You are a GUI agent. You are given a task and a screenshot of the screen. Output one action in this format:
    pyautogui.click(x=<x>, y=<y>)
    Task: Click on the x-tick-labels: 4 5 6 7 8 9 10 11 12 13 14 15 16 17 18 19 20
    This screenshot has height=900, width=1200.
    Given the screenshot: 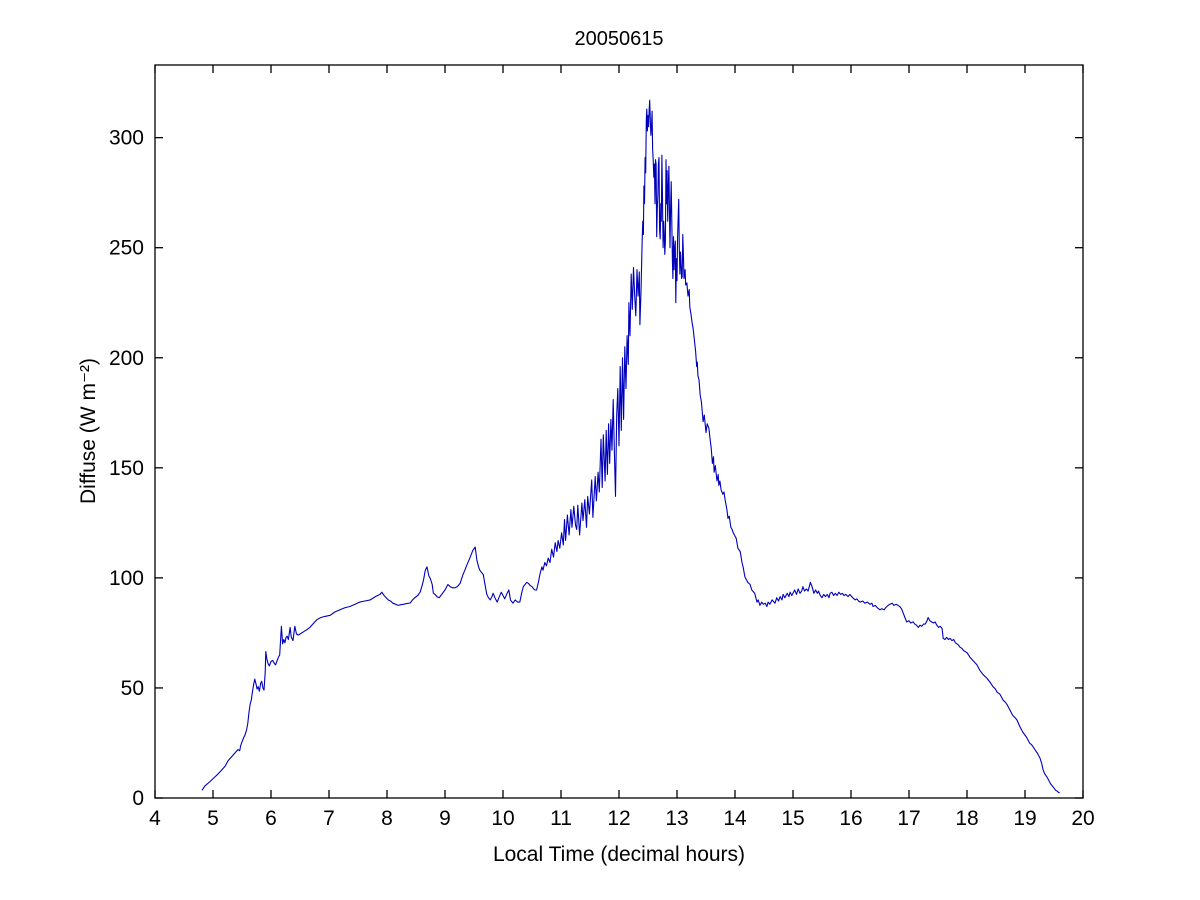 What is the action you would take?
    pyautogui.click(x=622, y=818)
    